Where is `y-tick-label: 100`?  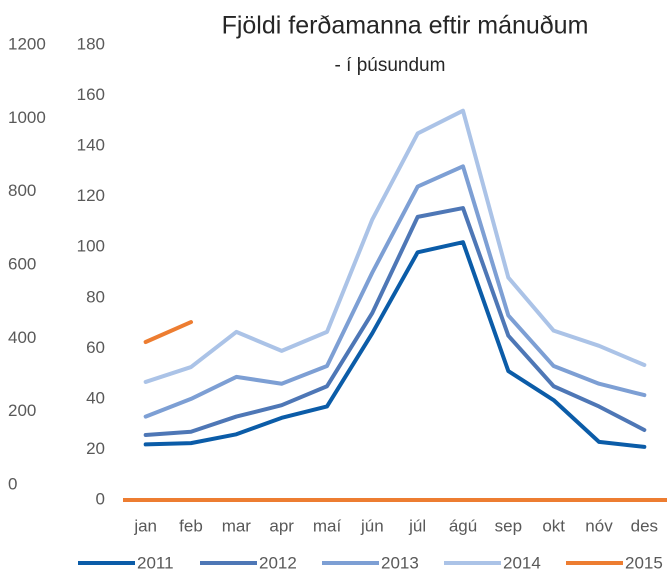
y-tick-label: 100 is located at coordinates (91, 246).